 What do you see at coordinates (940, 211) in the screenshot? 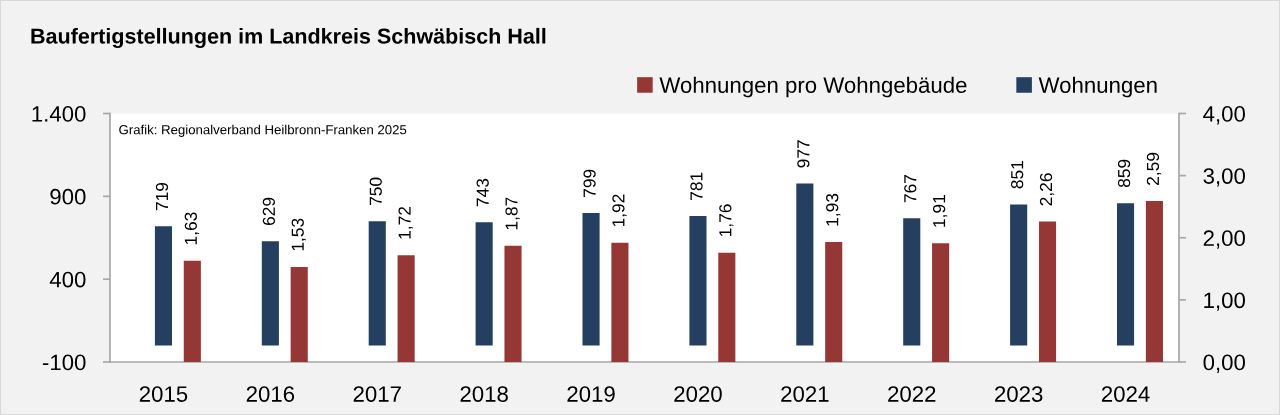
I see `data-label: 1,91` at bounding box center [940, 211].